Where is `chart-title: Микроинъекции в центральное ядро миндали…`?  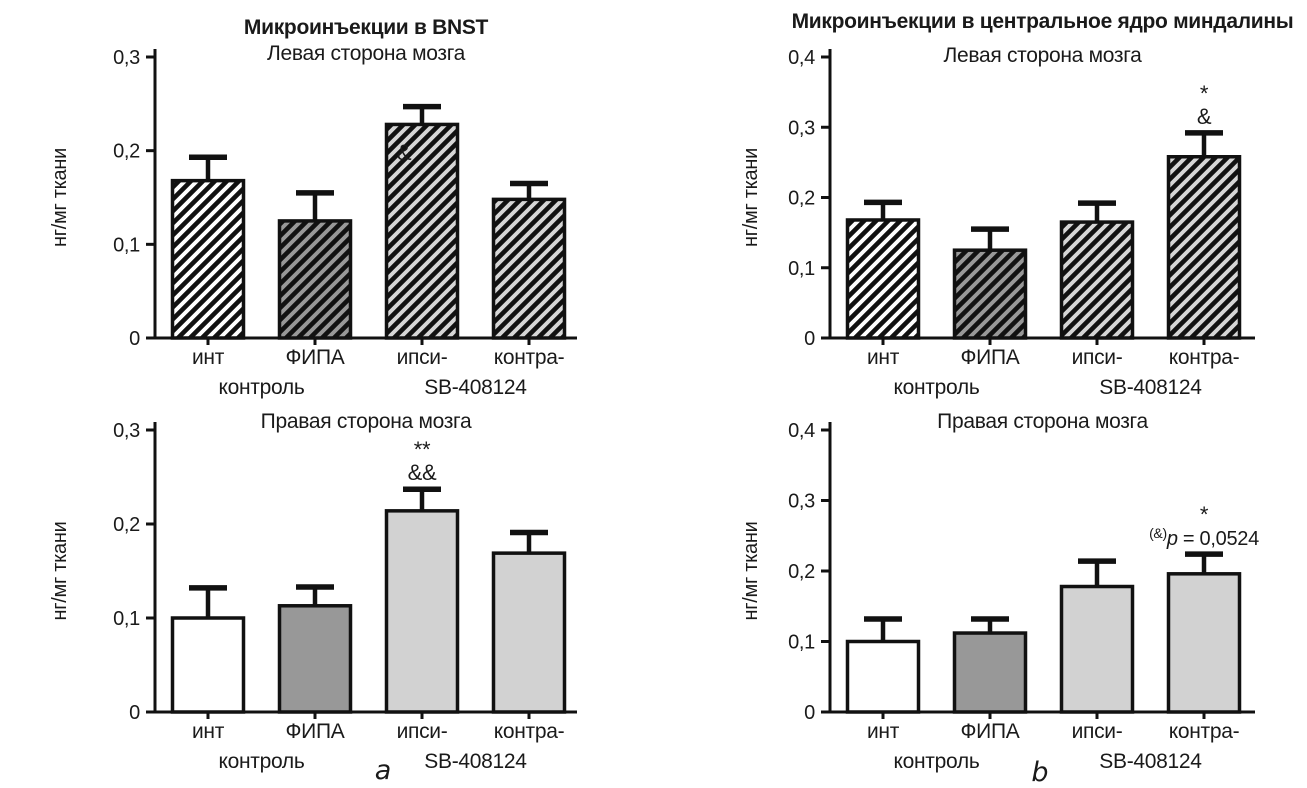 chart-title: Микроинъекции в центральное ядро миндали… is located at coordinates (1043, 21).